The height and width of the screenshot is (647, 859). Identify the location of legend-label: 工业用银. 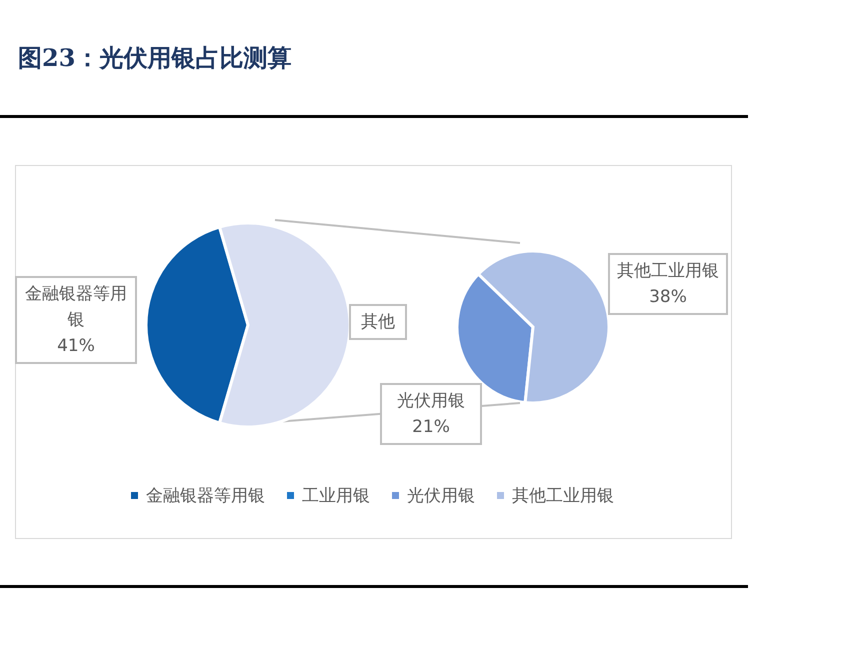
(336, 496).